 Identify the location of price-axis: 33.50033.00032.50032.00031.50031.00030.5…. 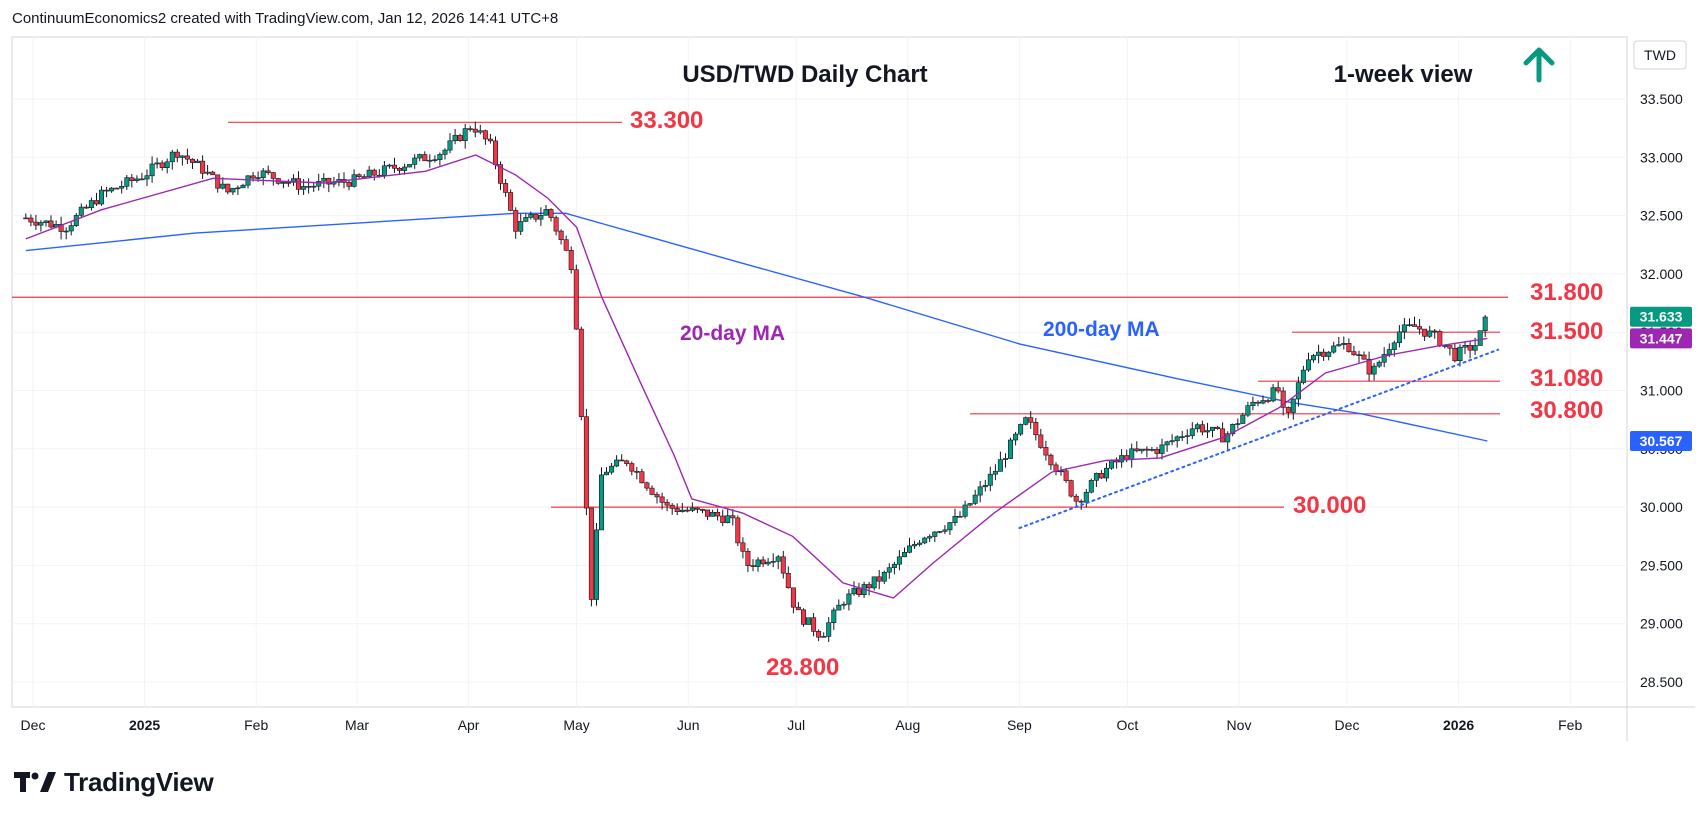
(1661, 390).